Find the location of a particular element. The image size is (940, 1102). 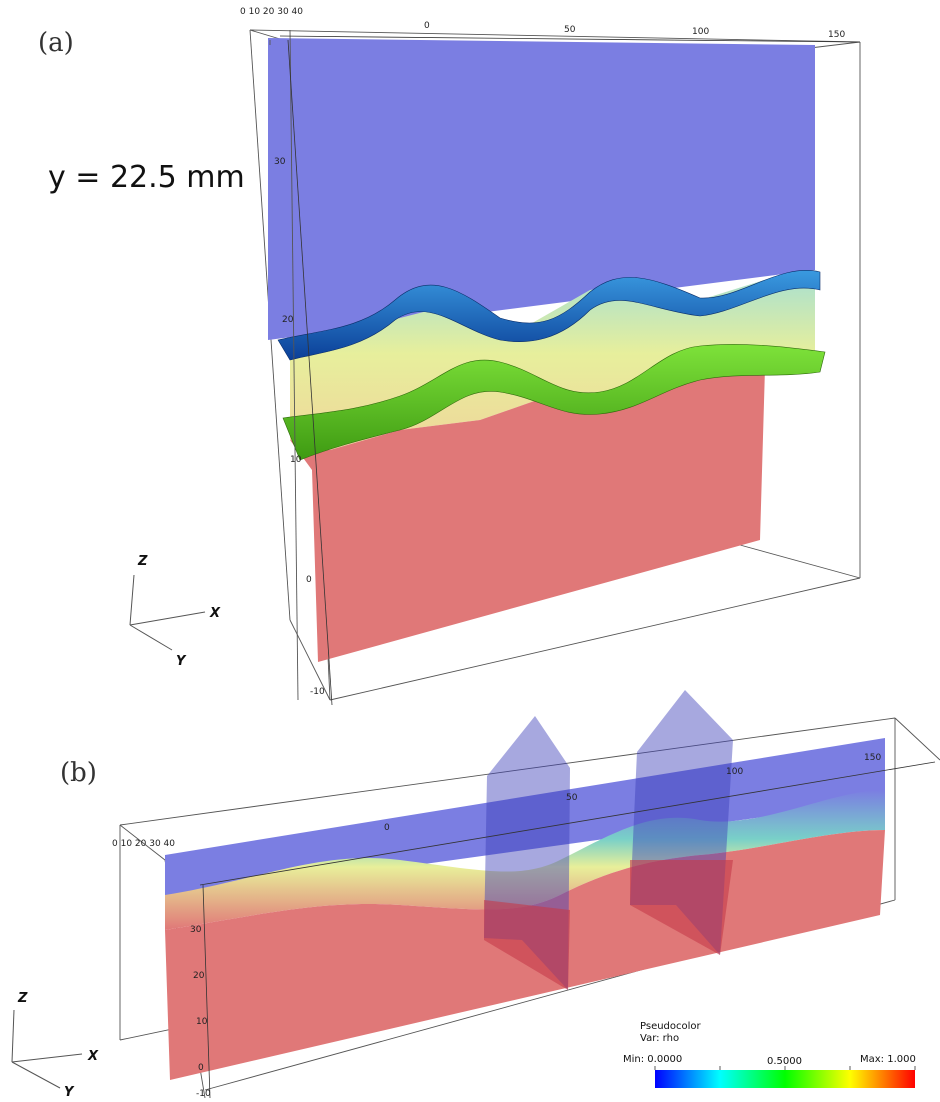

panel-b-x-tick: 50 is located at coordinates (572, 798).